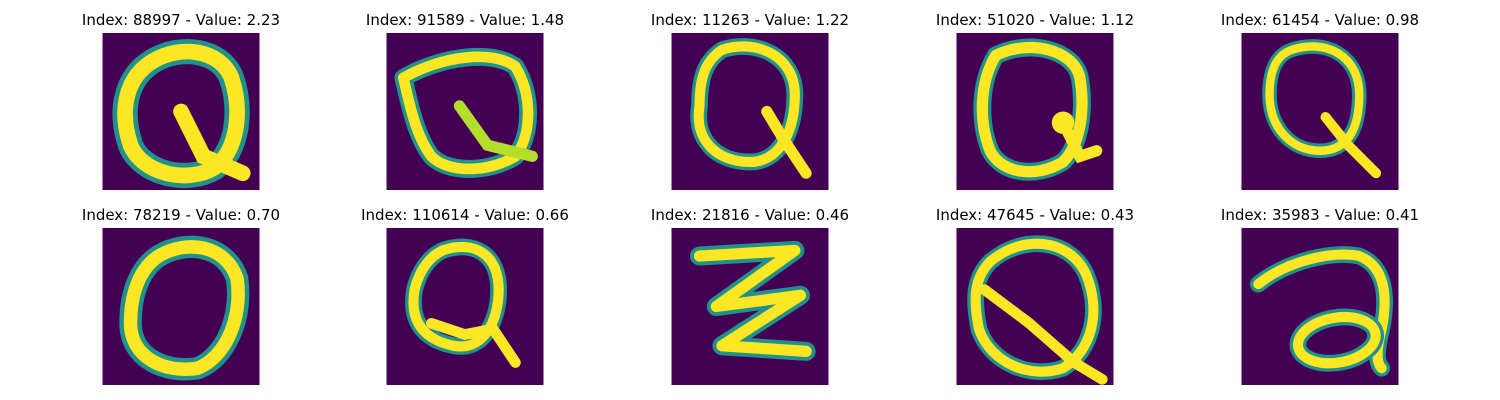  What do you see at coordinates (750, 215) in the screenshot?
I see `panel-title: Index: 21816 - Value: 0.46` at bounding box center [750, 215].